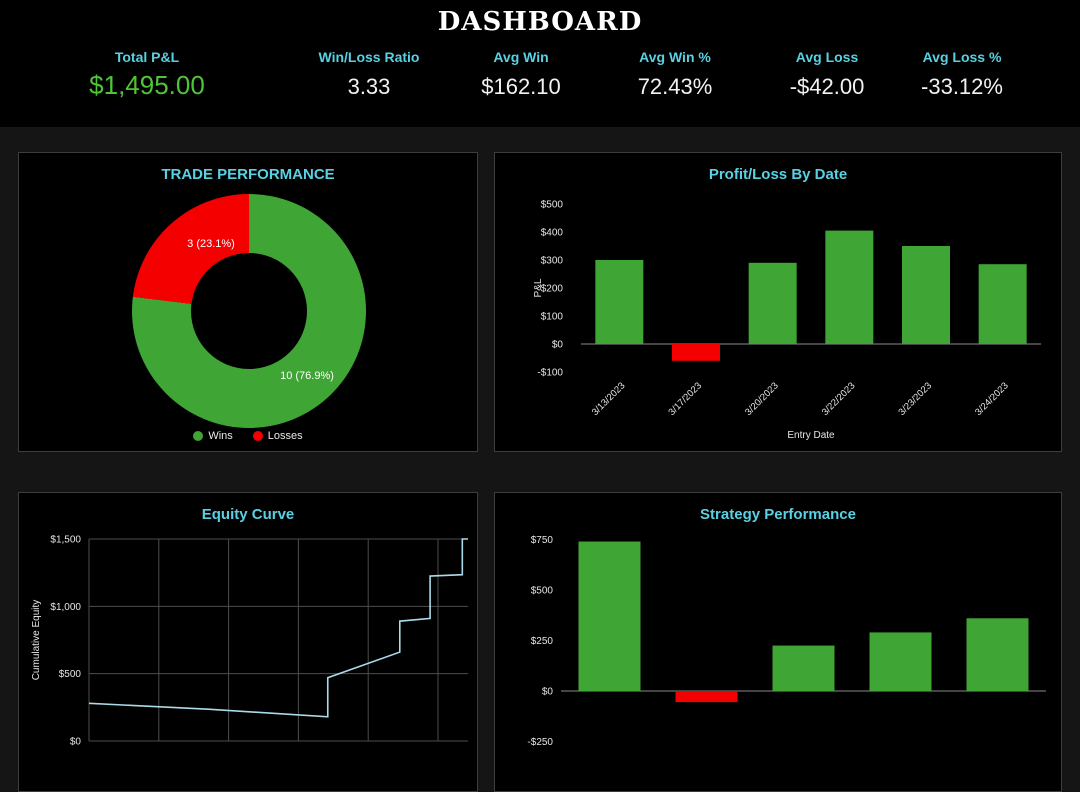 This screenshot has height=792, width=1080. I want to click on legend-label: Losses, so click(285, 436).